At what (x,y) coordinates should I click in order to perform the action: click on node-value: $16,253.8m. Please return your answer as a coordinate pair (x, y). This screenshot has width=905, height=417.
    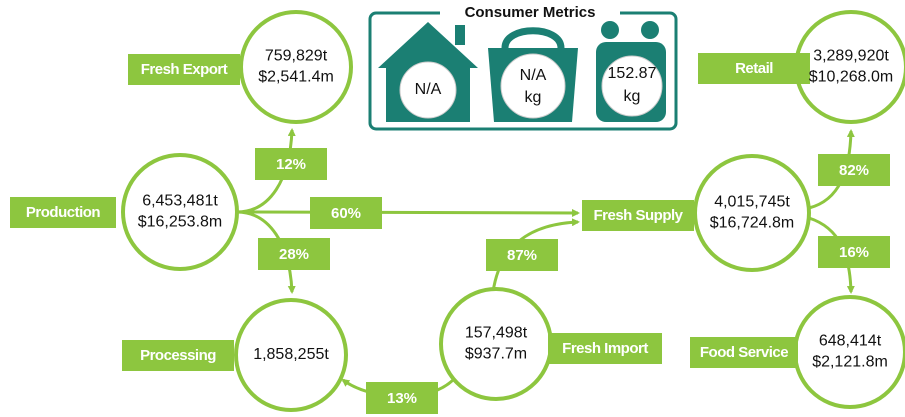
    Looking at the image, I should click on (180, 222).